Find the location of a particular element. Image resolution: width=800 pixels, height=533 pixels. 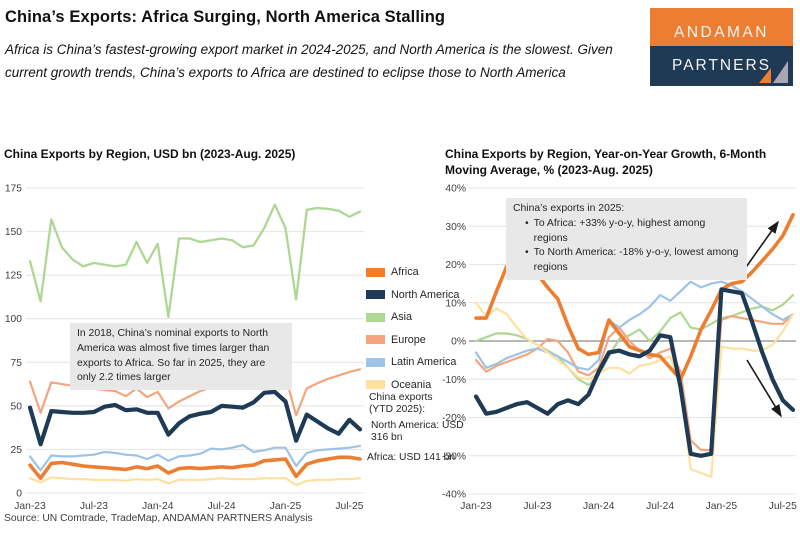

pct-chart-line-oceania is located at coordinates (634, 389).